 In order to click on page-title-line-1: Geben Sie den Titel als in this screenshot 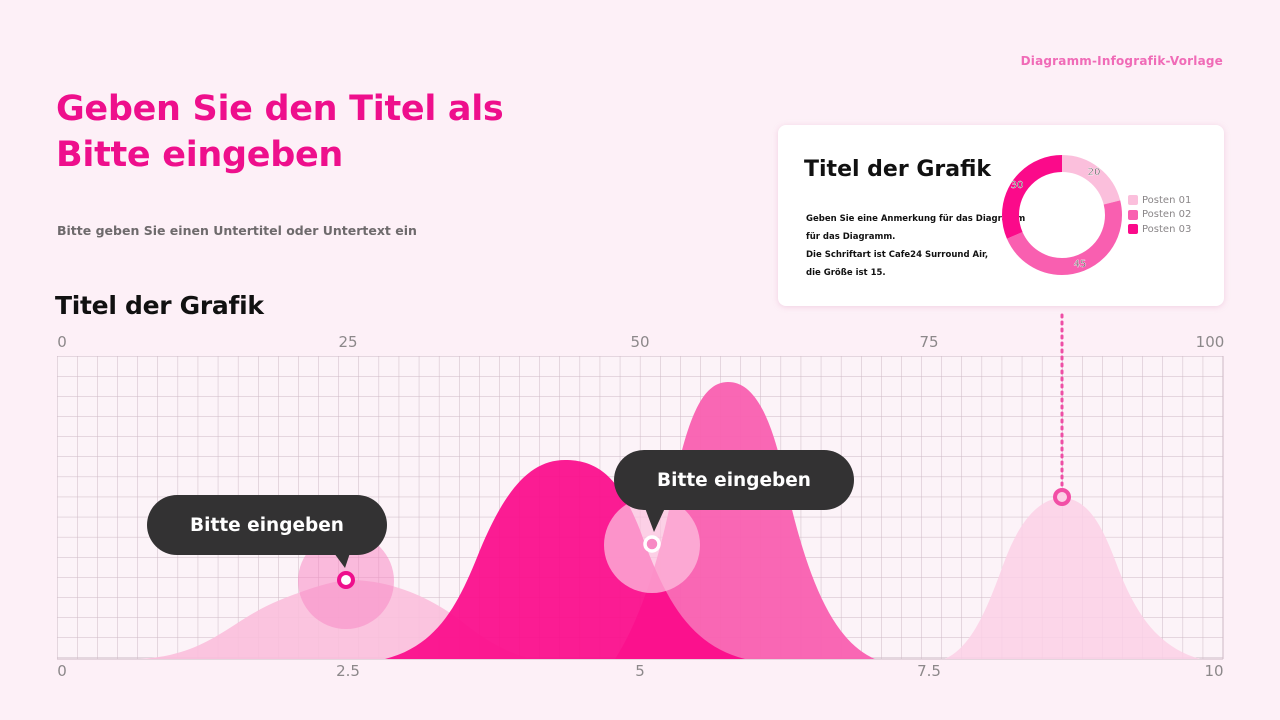, I will do `click(280, 109)`.